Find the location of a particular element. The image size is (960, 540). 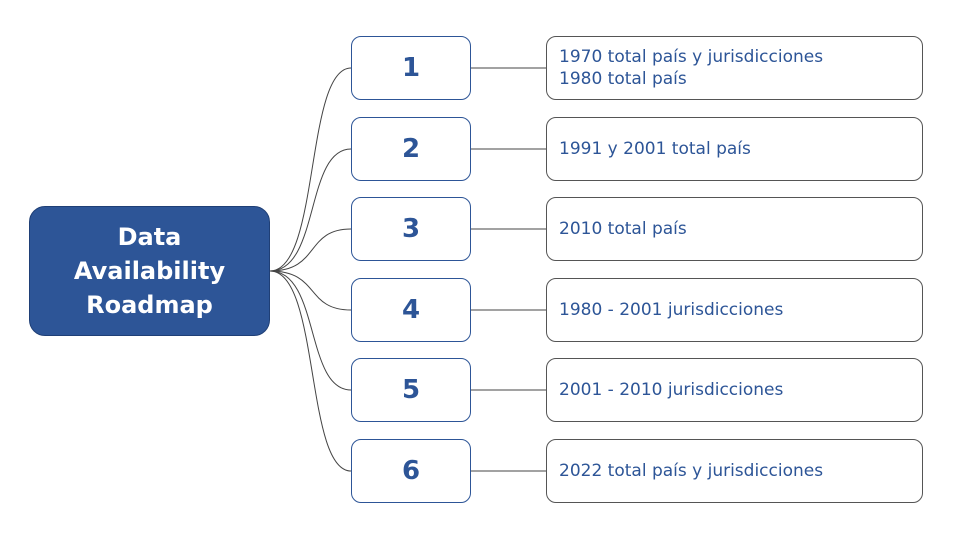

step-description-3: 2010 total país is located at coordinates (734, 229).